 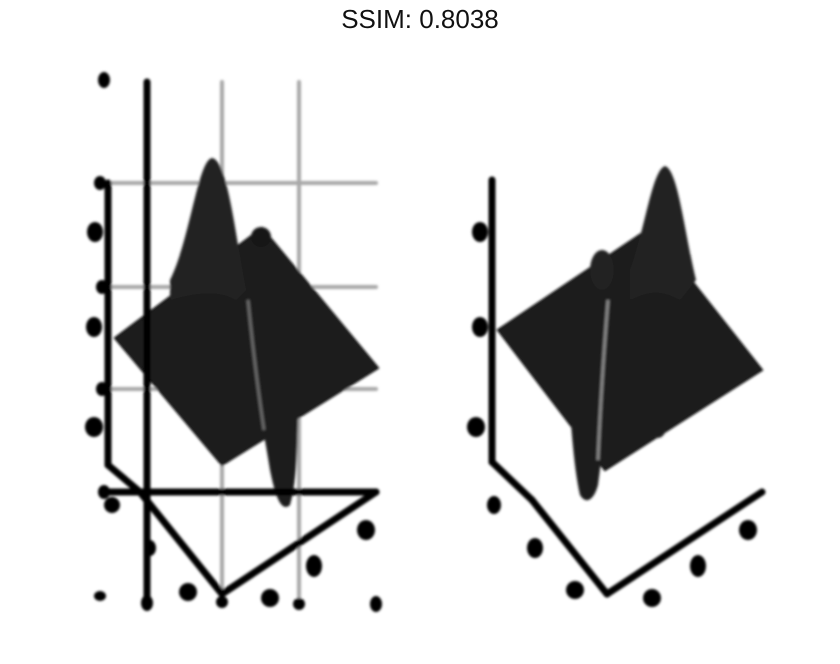 I want to click on right-surface-bump, so click(x=602, y=270).